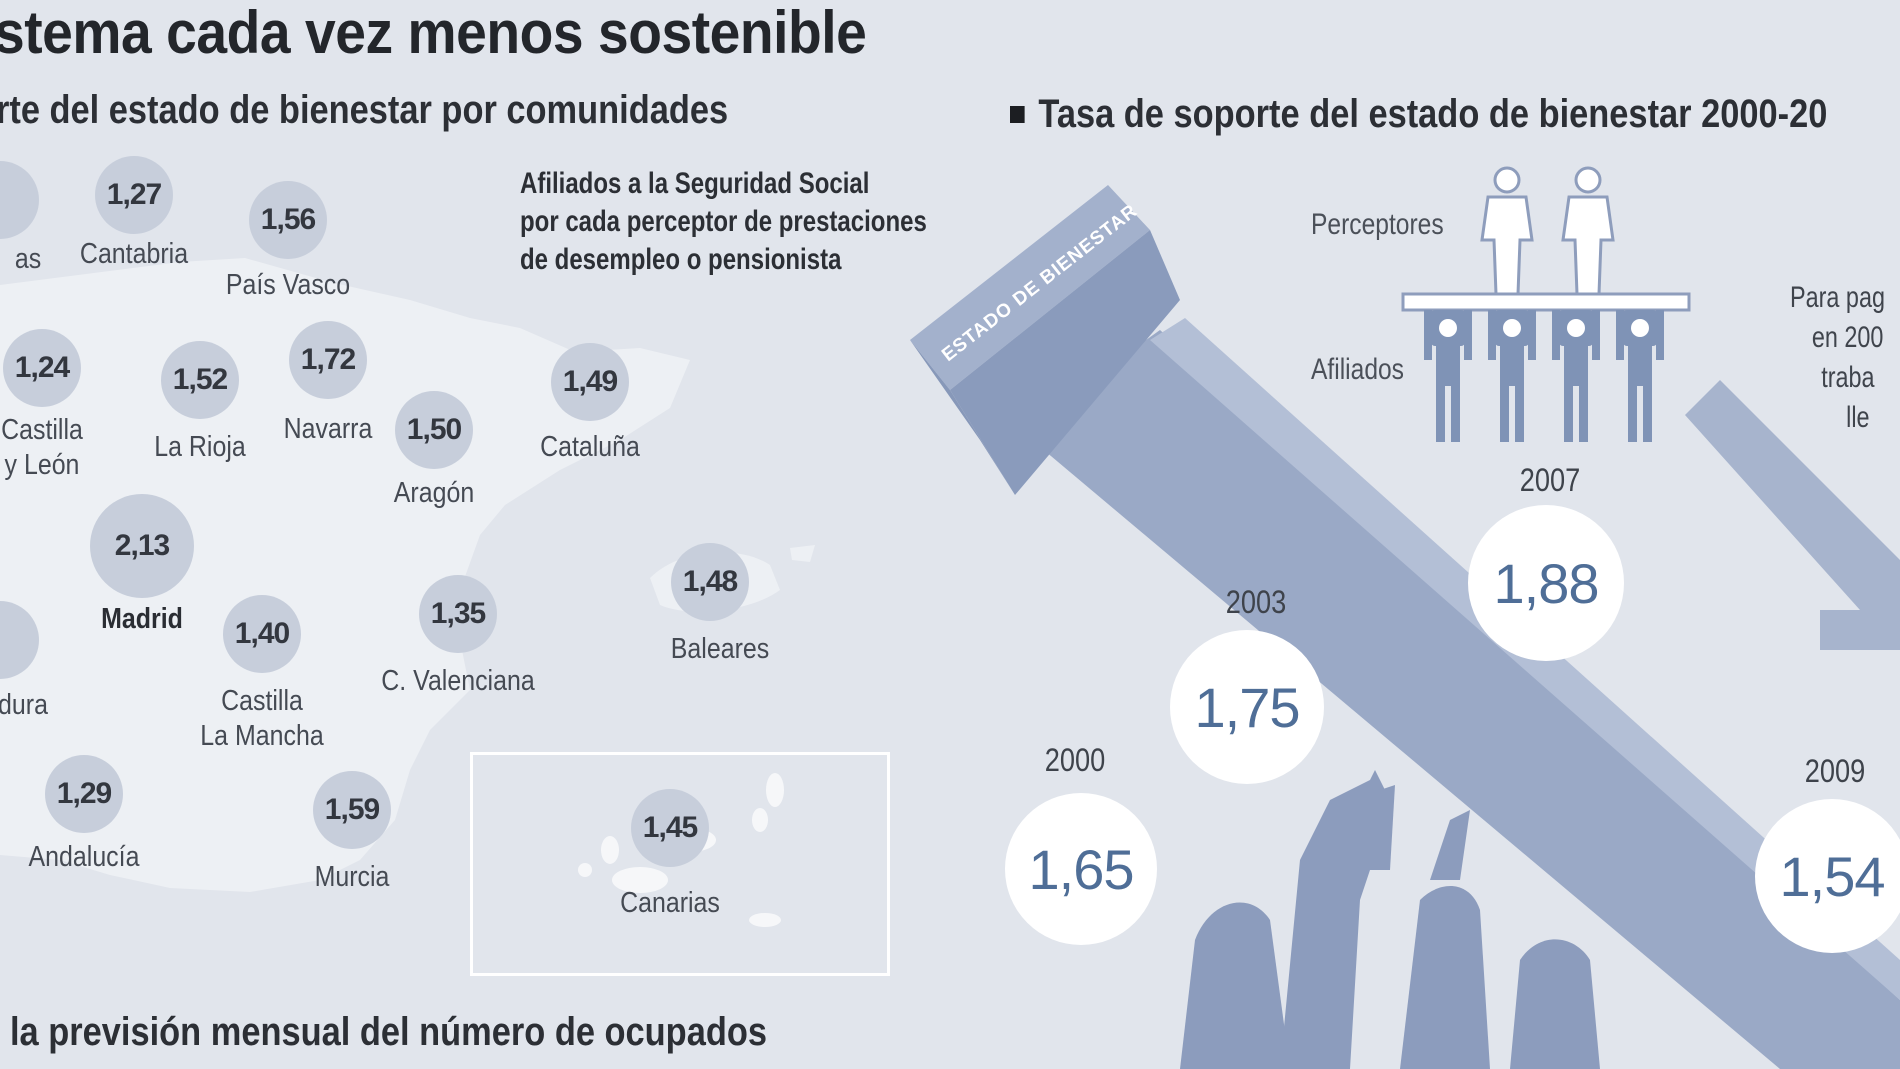 The width and height of the screenshot is (1900, 1069). I want to click on region-value: 1,48, so click(710, 582).